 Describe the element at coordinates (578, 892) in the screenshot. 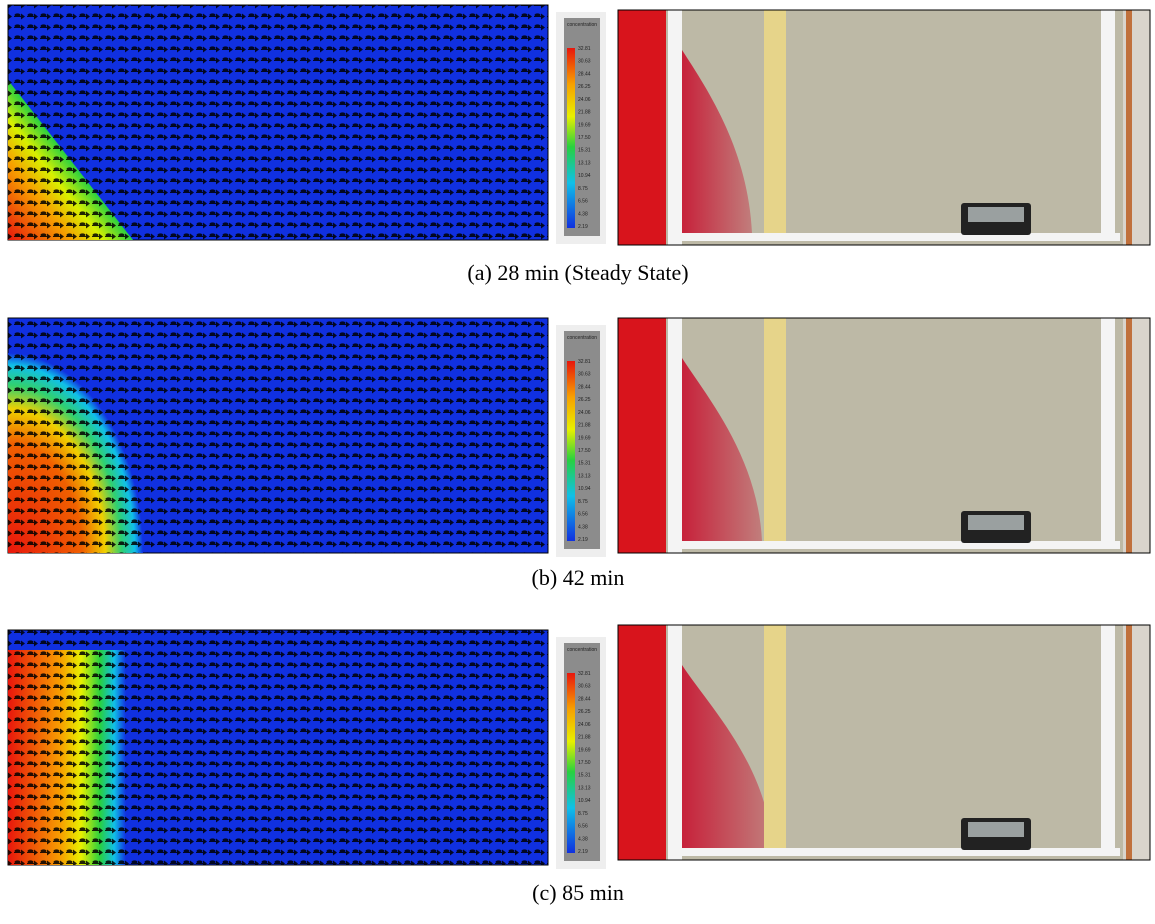

I see `caption: (c) 85 min` at that location.